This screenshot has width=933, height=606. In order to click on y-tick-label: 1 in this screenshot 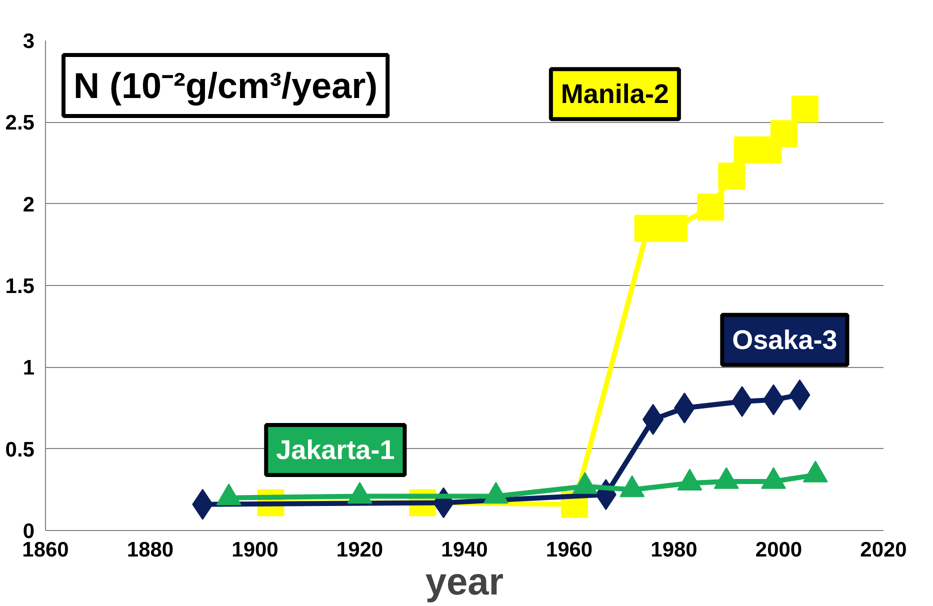, I will do `click(28, 368)`.